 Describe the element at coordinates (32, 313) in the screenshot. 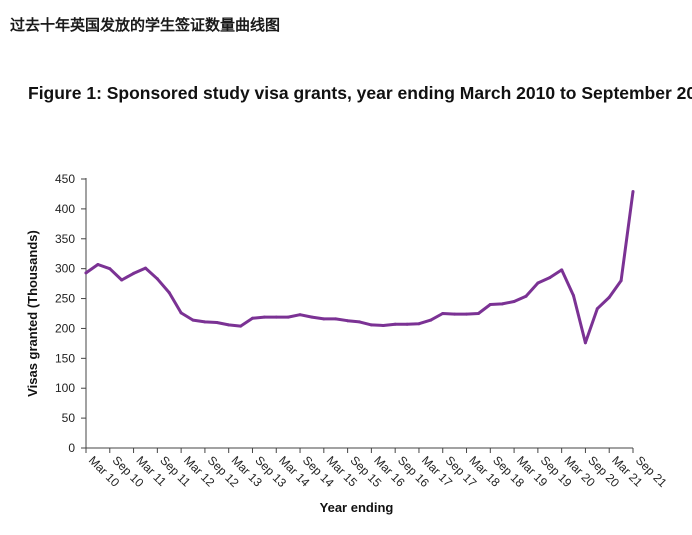

I see `y-axis-title: Visas granted (Thousands)` at that location.